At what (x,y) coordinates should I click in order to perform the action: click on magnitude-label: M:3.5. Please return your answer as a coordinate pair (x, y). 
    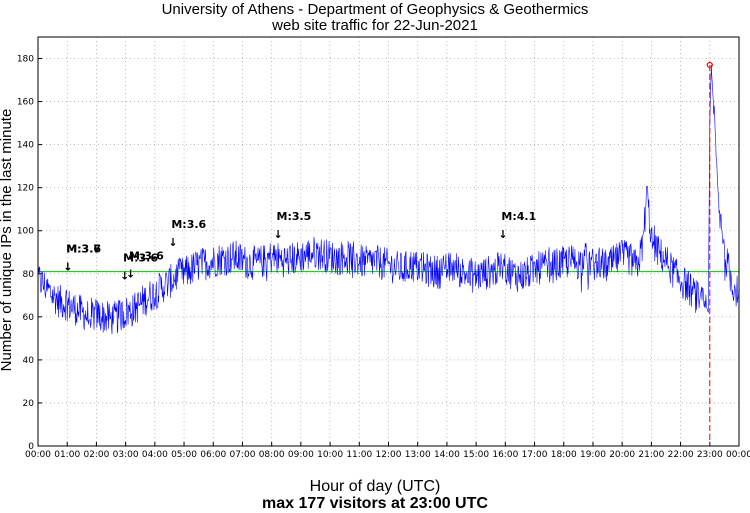
    Looking at the image, I should click on (294, 216).